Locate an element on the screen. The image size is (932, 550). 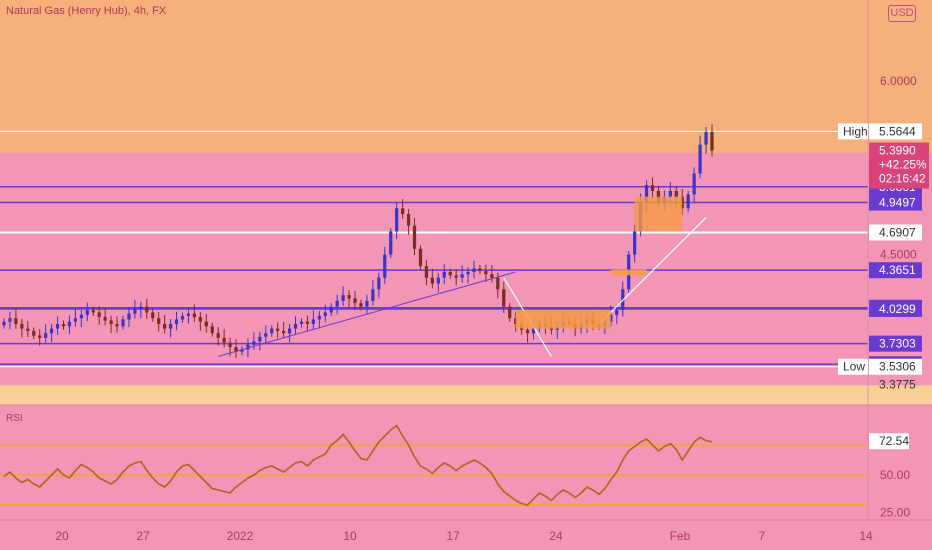
currency-button: USD is located at coordinates (902, 13).